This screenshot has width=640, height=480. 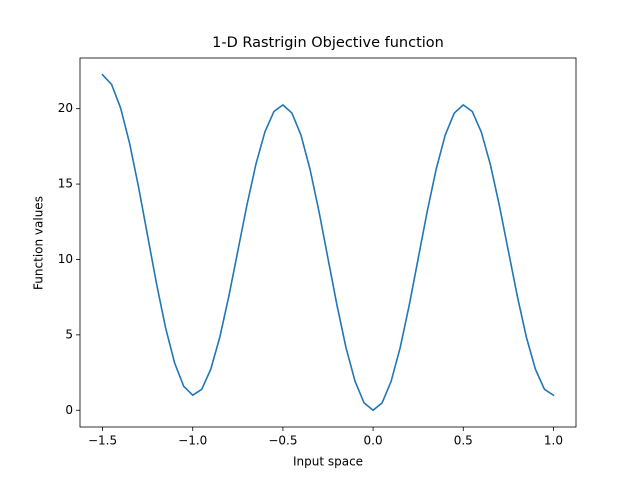 I want to click on x-tick-label: −1.5, so click(x=102, y=441).